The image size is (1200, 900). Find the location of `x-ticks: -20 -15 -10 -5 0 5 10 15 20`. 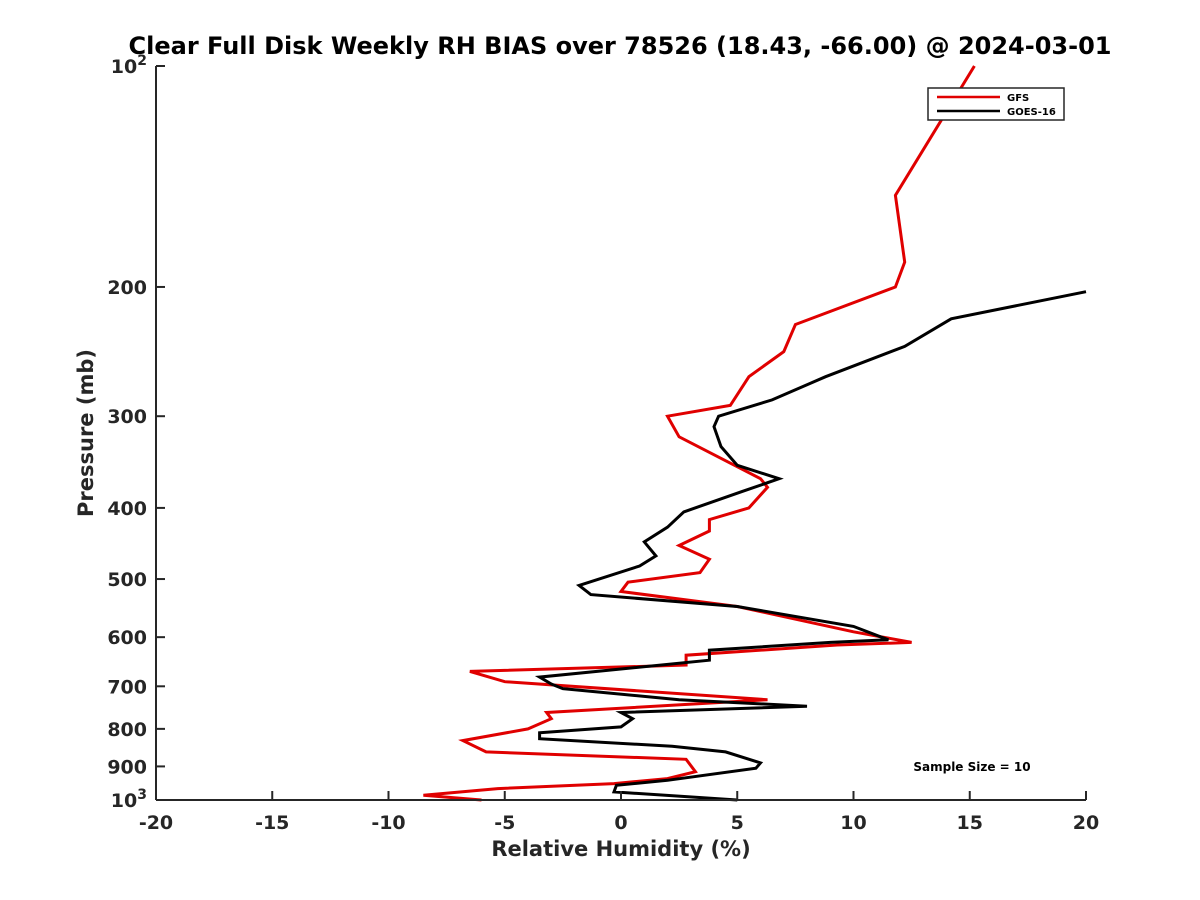

x-ticks: -20 -15 -10 -5 0 5 10 15 20 is located at coordinates (619, 812).